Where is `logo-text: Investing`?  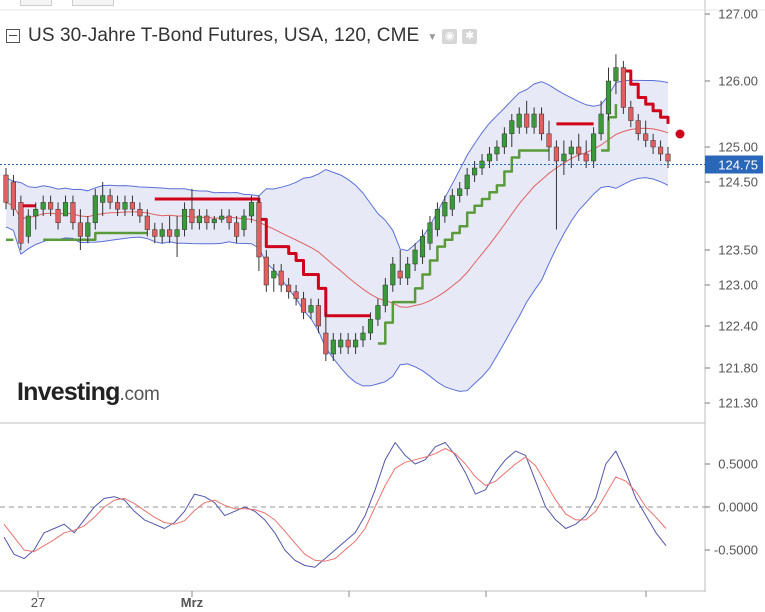 logo-text: Investing is located at coordinates (68, 392).